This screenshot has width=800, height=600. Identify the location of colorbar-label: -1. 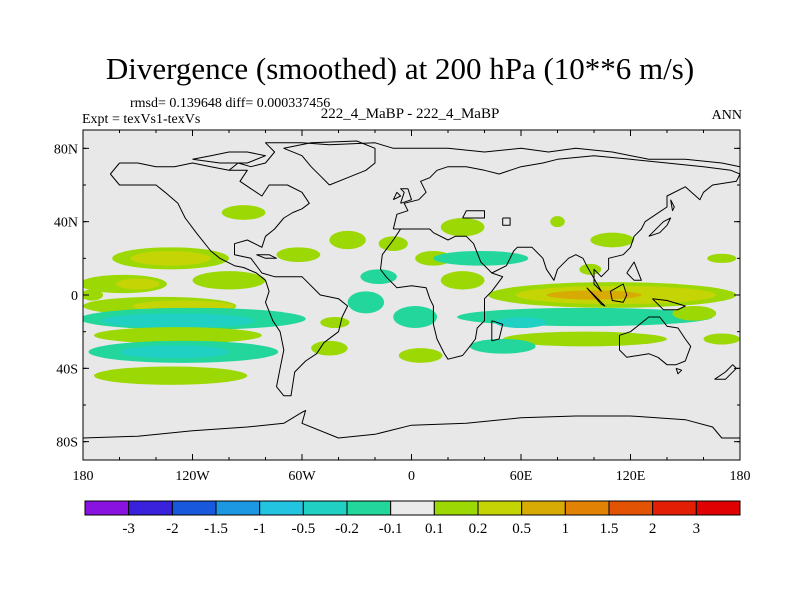
(259, 529).